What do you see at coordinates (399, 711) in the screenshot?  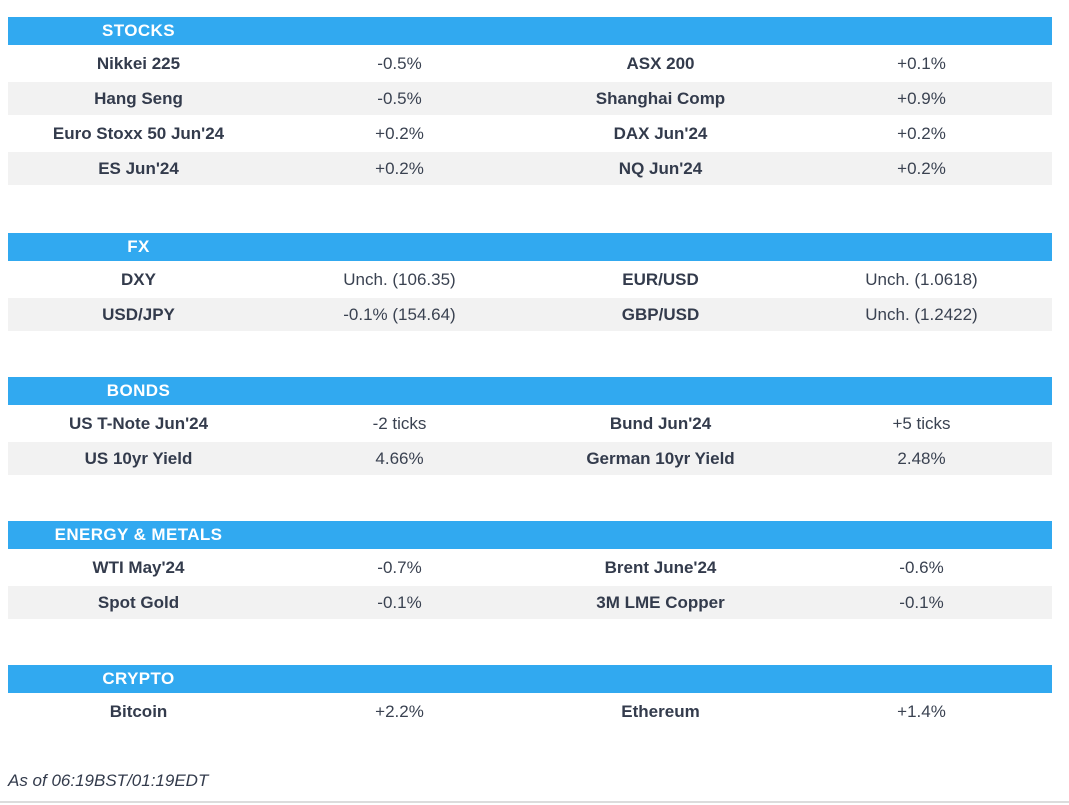 I see `value-bitcoin: +2.2%` at bounding box center [399, 711].